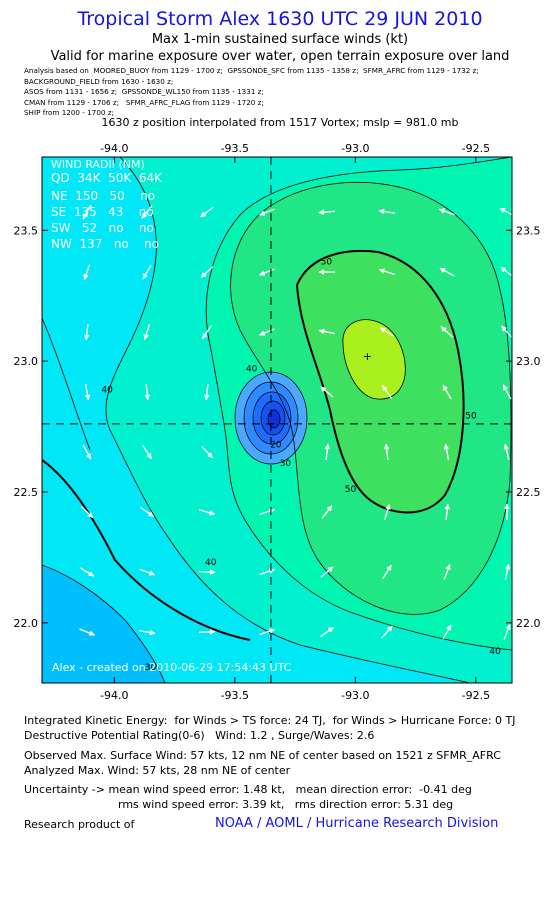 The width and height of the screenshot is (560, 915). What do you see at coordinates (26, 623) in the screenshot?
I see `y-tick-label-left: 22.0` at bounding box center [26, 623].